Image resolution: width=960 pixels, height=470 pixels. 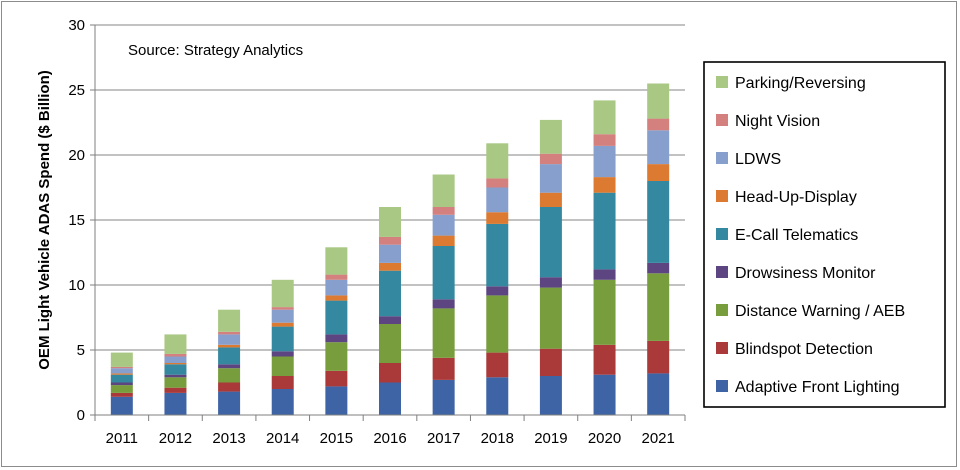 What do you see at coordinates (497, 438) in the screenshot?
I see `x-tick-label: 2018` at bounding box center [497, 438].